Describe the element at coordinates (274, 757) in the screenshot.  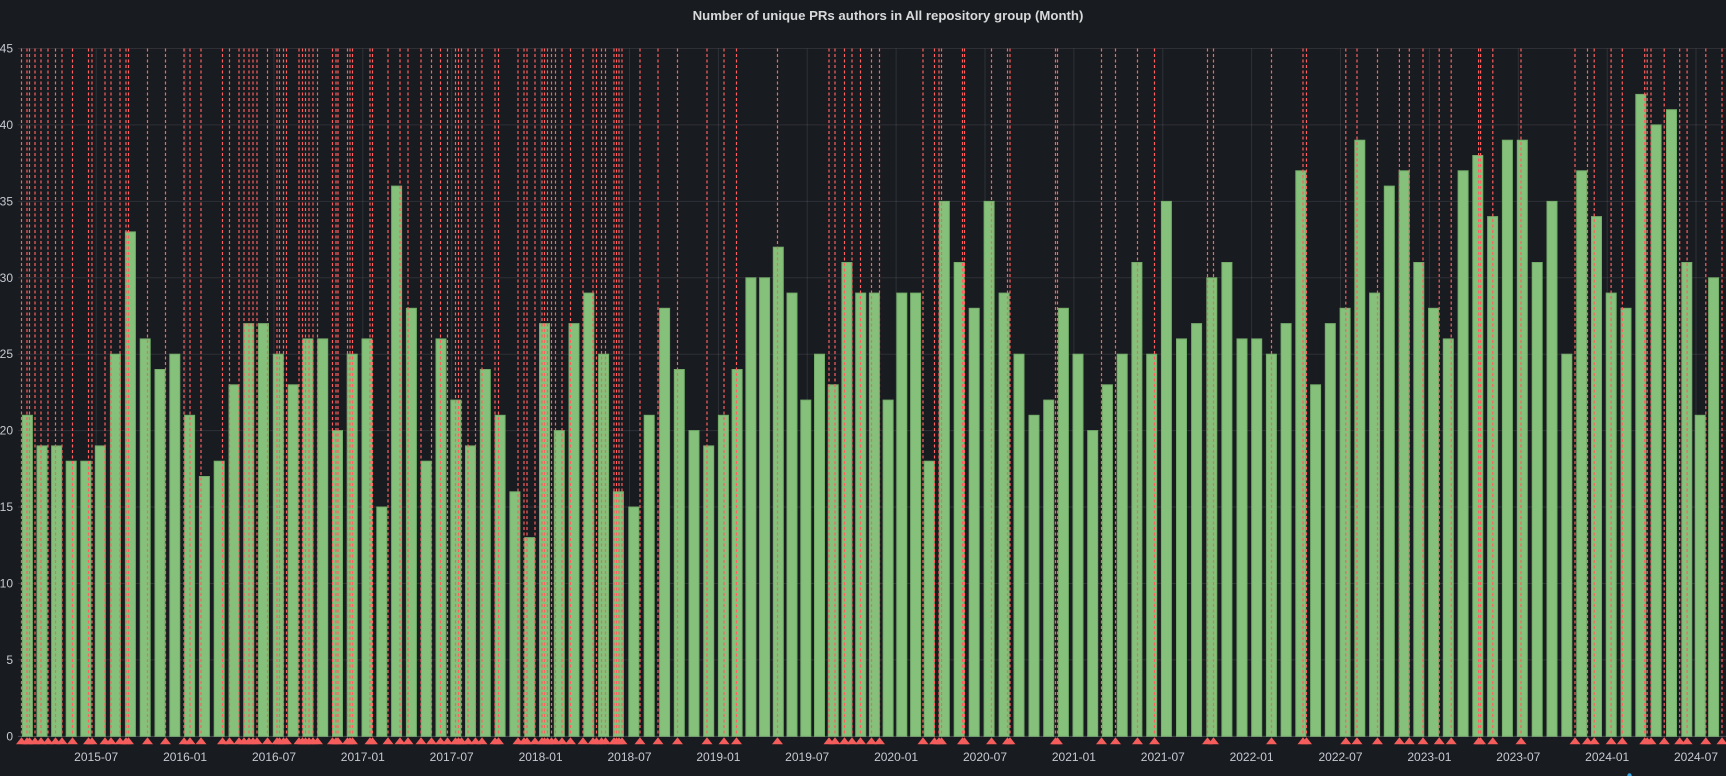
I see `svg-text: 2016-07` at that location.